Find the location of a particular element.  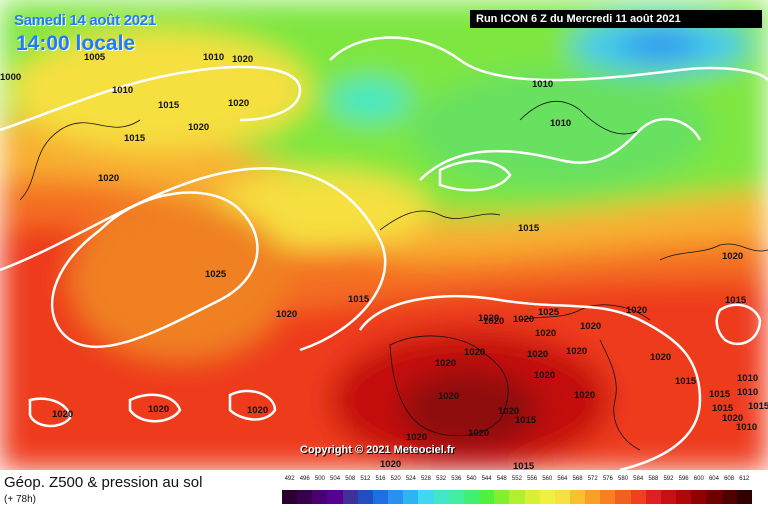

legend-value: 556 is located at coordinates (532, 479).